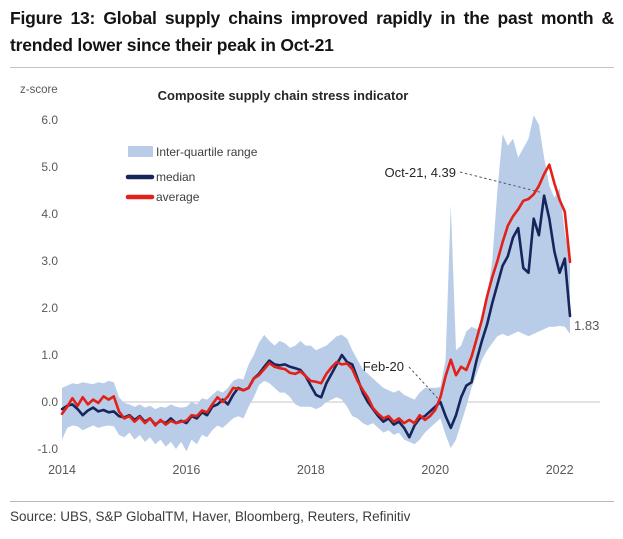  What do you see at coordinates (49, 167) in the screenshot?
I see `y-tick-label: 5.0` at bounding box center [49, 167].